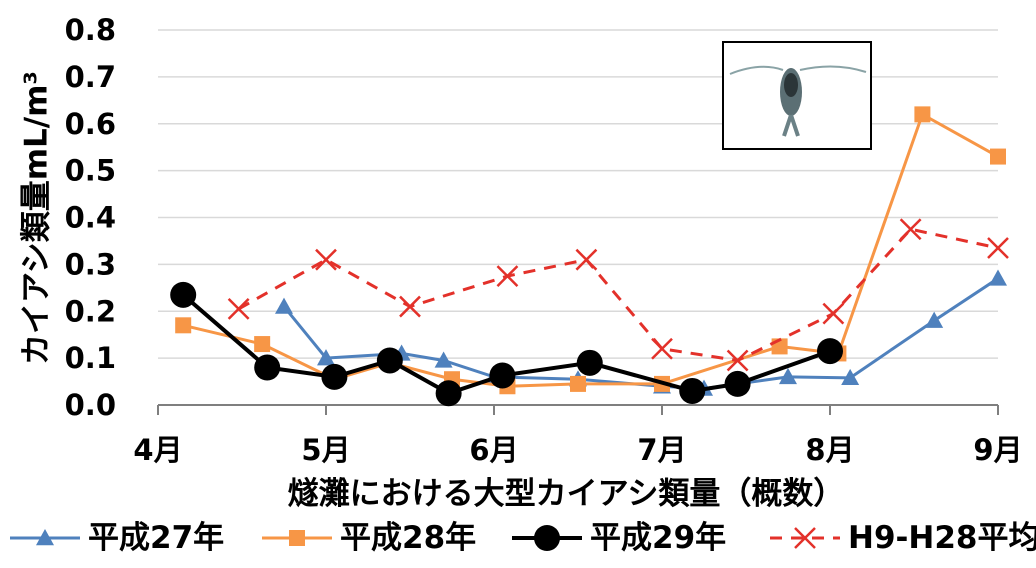  Describe the element at coordinates (942, 538) in the screenshot. I see `legend-label: H9-H28平均値` at that location.